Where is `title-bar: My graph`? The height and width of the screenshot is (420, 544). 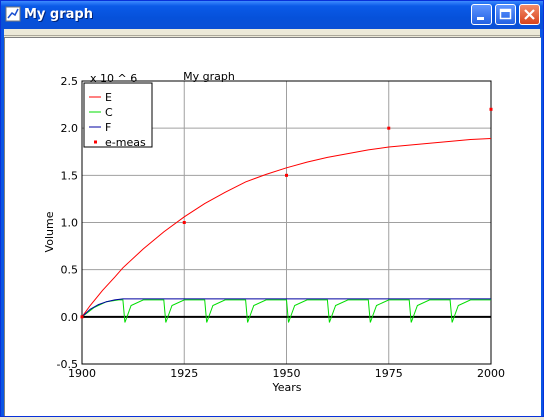 title-bar: My graph is located at coordinates (272, 15).